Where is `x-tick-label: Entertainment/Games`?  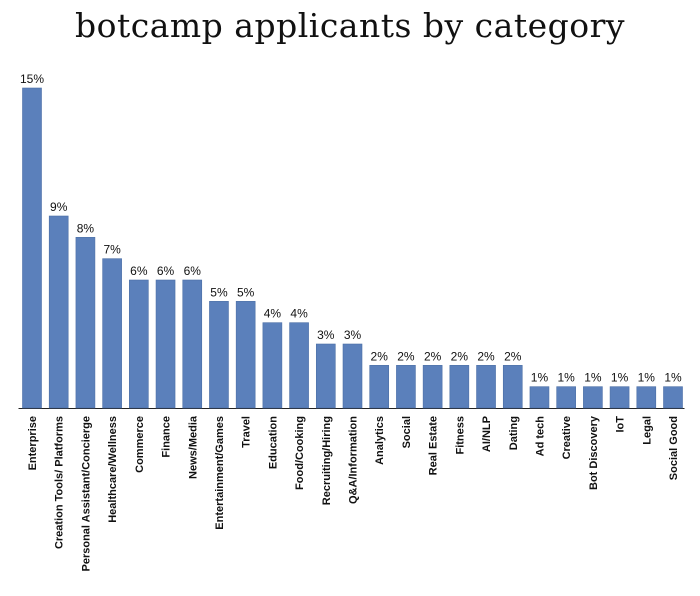 x-tick-label: Entertainment/Games is located at coordinates (220, 473).